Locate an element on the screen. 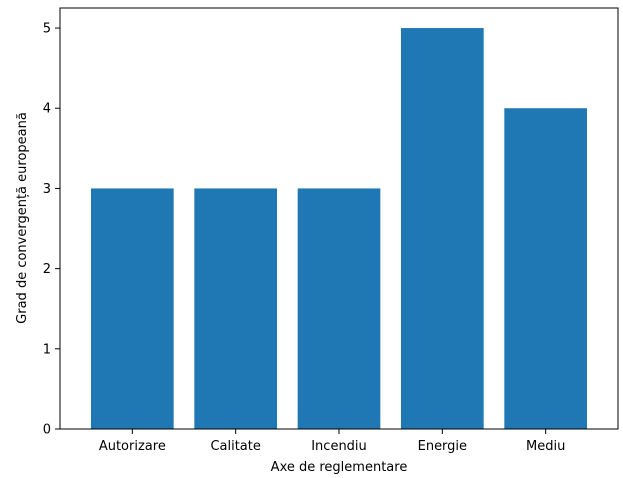  x-axis-ticks: Autorizare Calitate Incendiu Energie Mediu is located at coordinates (332, 441).